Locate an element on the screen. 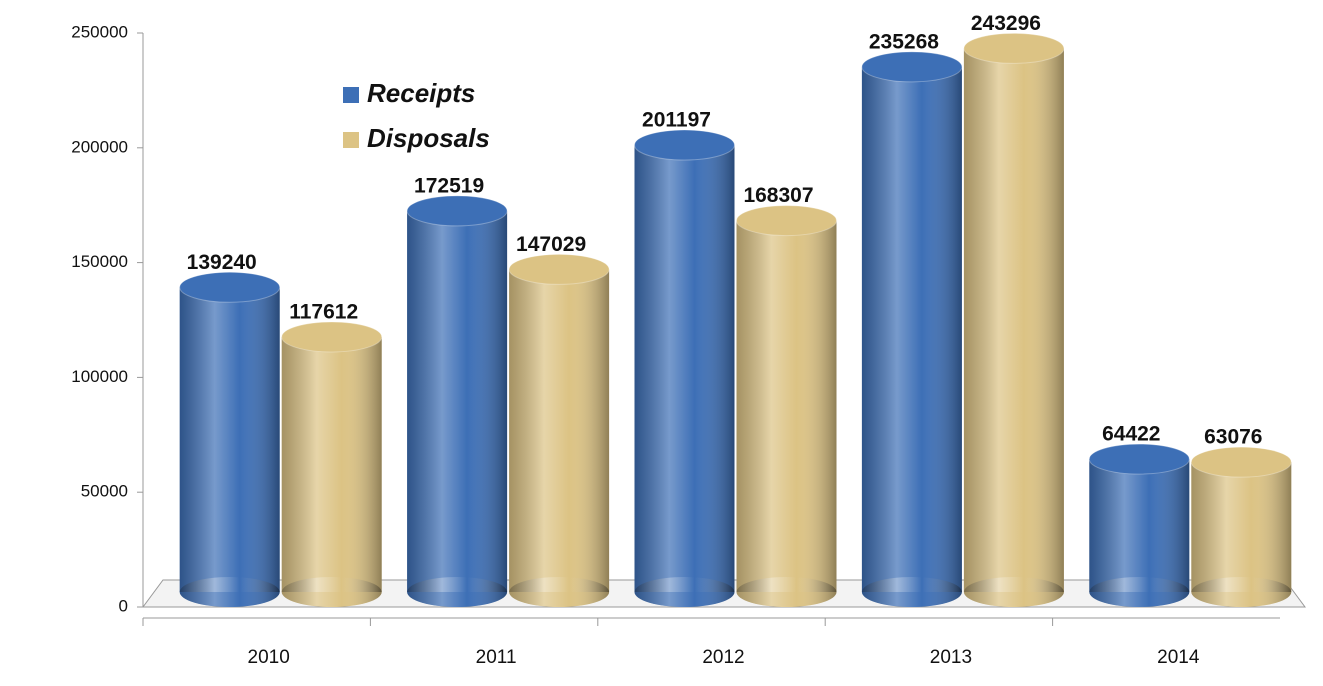  x-tick-label: 2010 is located at coordinates (269, 657).